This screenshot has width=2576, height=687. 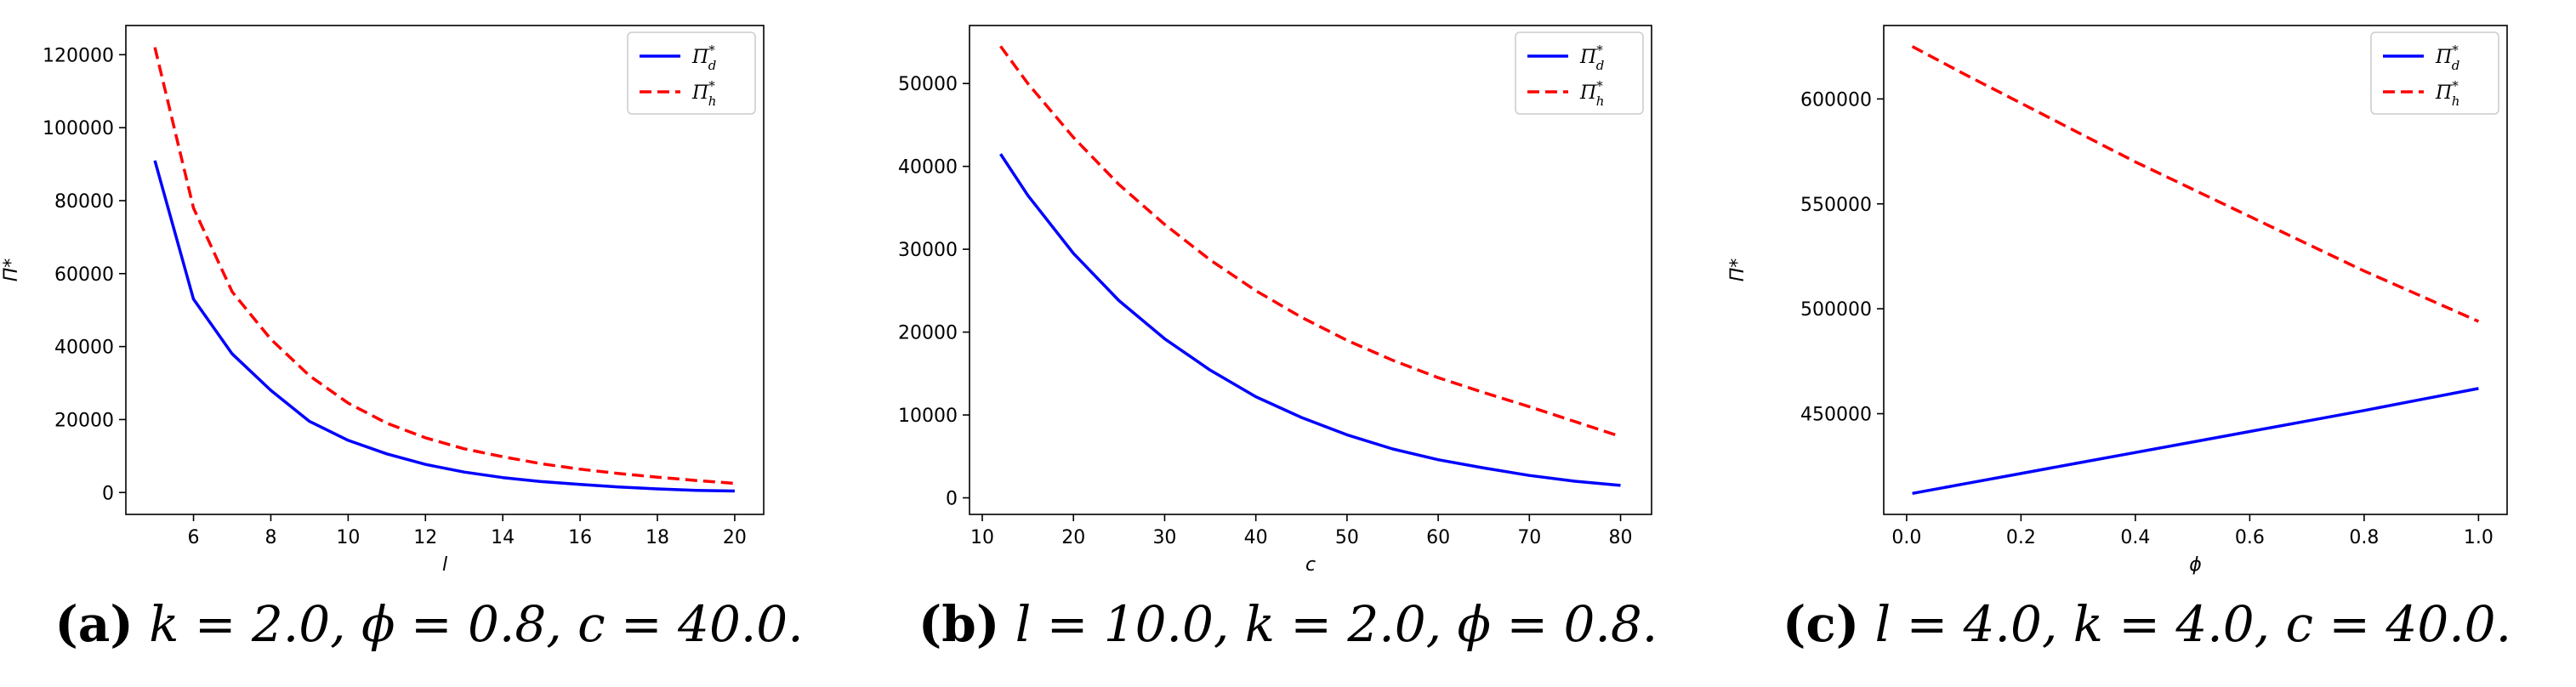 I want to click on caption-text: l = 4.0, k = 4.0, c = 40.0., so click(x=2193, y=624).